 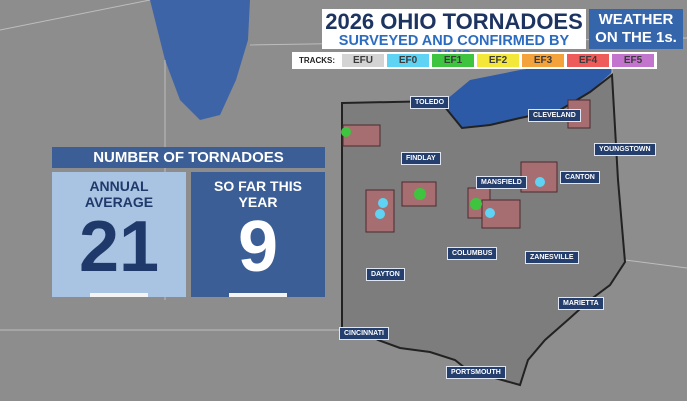 What do you see at coordinates (258, 194) in the screenshot?
I see `year-label: SO FAR THIS YEAR` at bounding box center [258, 194].